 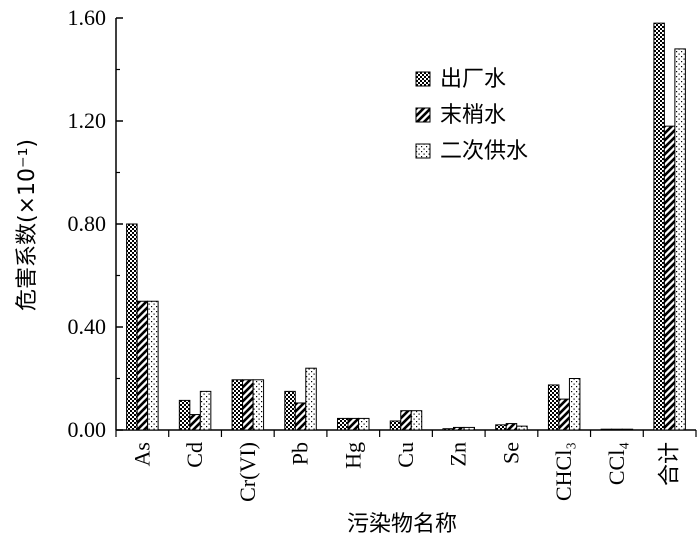 What do you see at coordinates (352, 455) in the screenshot?
I see `category-label: Hg` at bounding box center [352, 455].